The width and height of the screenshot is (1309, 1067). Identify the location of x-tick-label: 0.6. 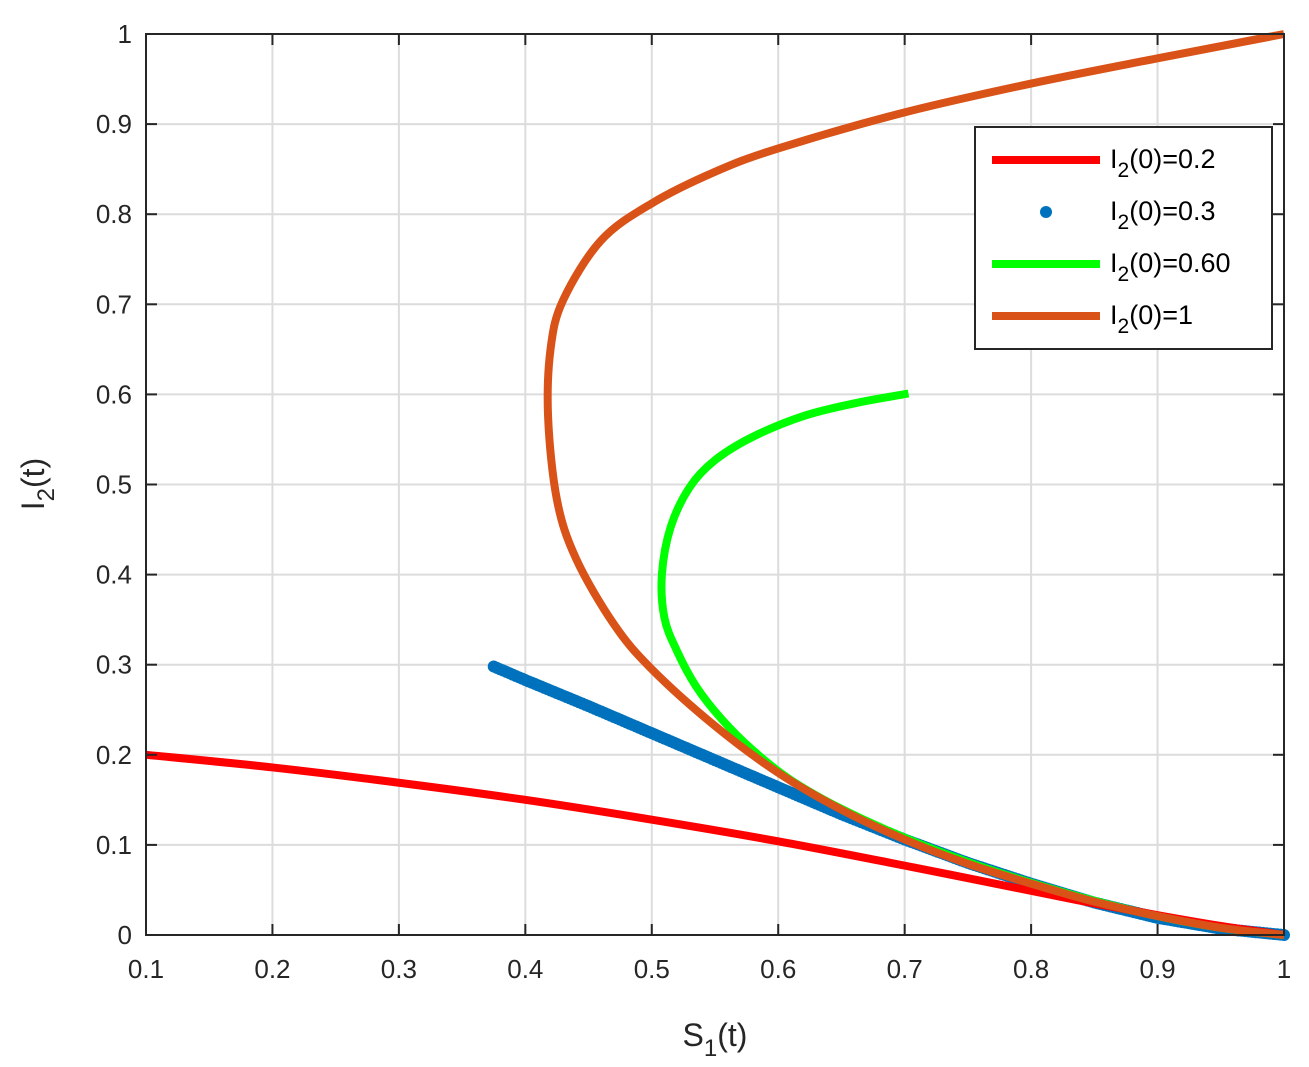
(778, 969).